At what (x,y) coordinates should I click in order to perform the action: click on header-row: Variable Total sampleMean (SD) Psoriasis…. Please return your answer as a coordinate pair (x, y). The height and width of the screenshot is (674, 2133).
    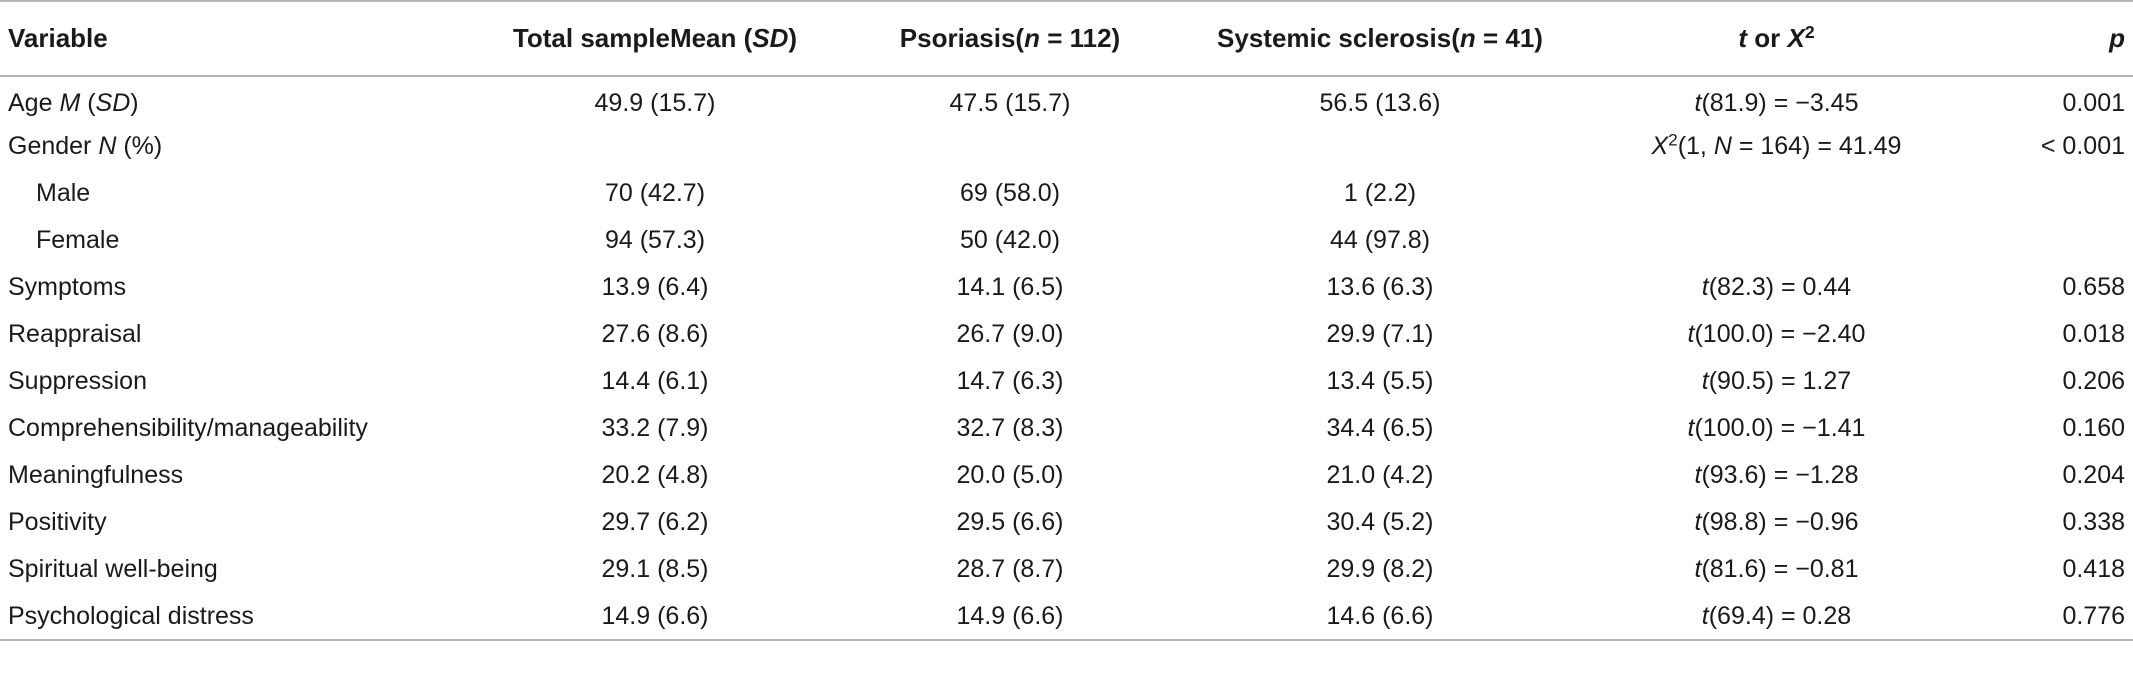
    Looking at the image, I should click on (1066, 38).